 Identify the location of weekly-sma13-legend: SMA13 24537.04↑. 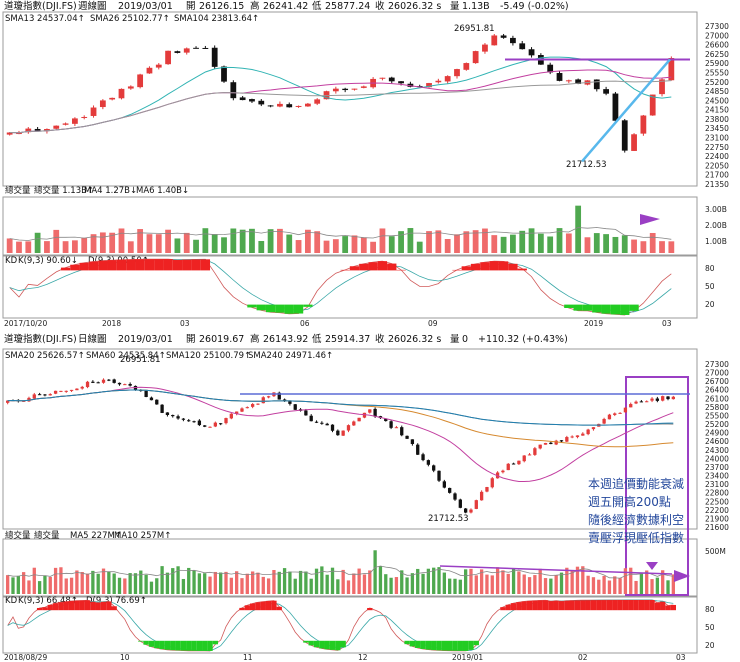
(45, 19).